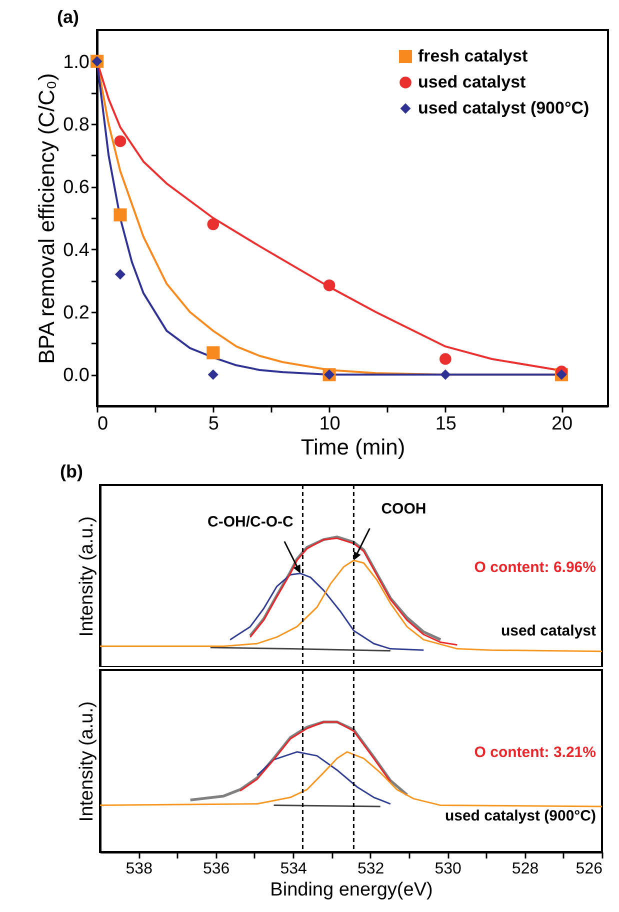 Image resolution: width=619 pixels, height=912 pixels. What do you see at coordinates (76, 250) in the screenshot?
I see `y-tick-label: 0.4` at bounding box center [76, 250].